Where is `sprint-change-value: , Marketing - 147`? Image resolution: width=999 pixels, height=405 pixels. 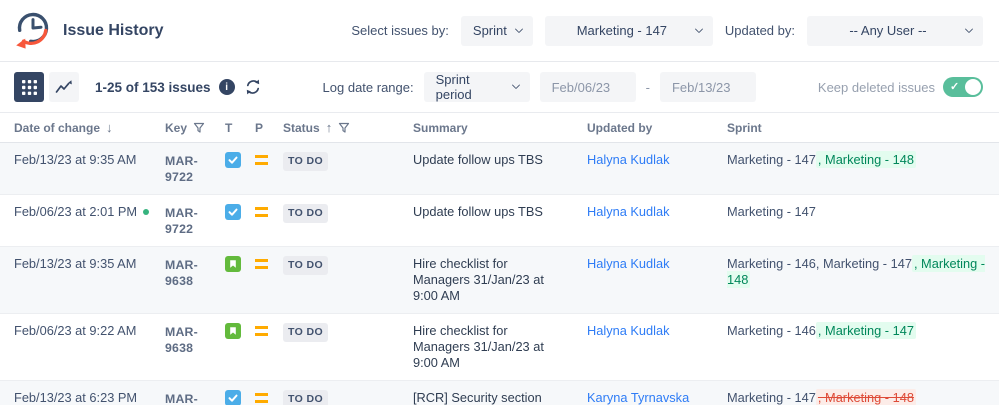 sprint-change-value: , Marketing - 147 is located at coordinates (865, 330).